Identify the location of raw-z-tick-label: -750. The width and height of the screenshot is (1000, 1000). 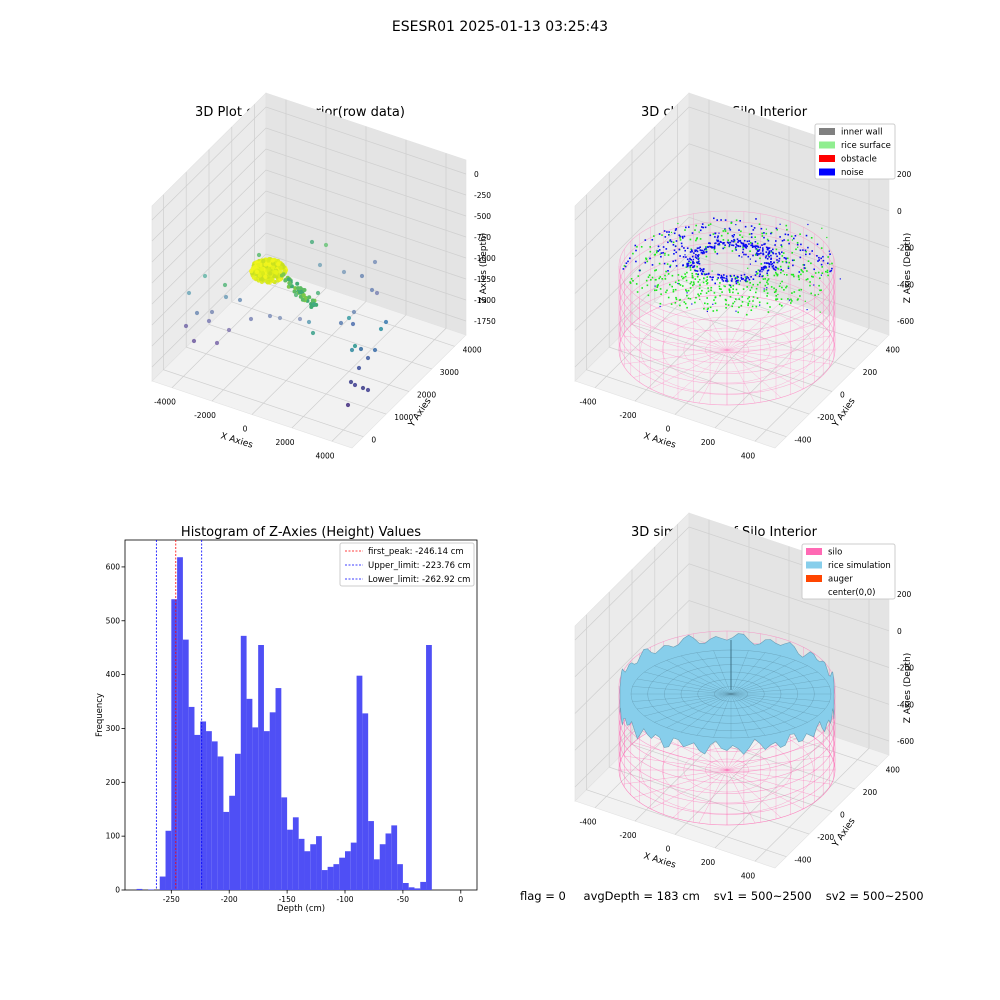
(482, 237).